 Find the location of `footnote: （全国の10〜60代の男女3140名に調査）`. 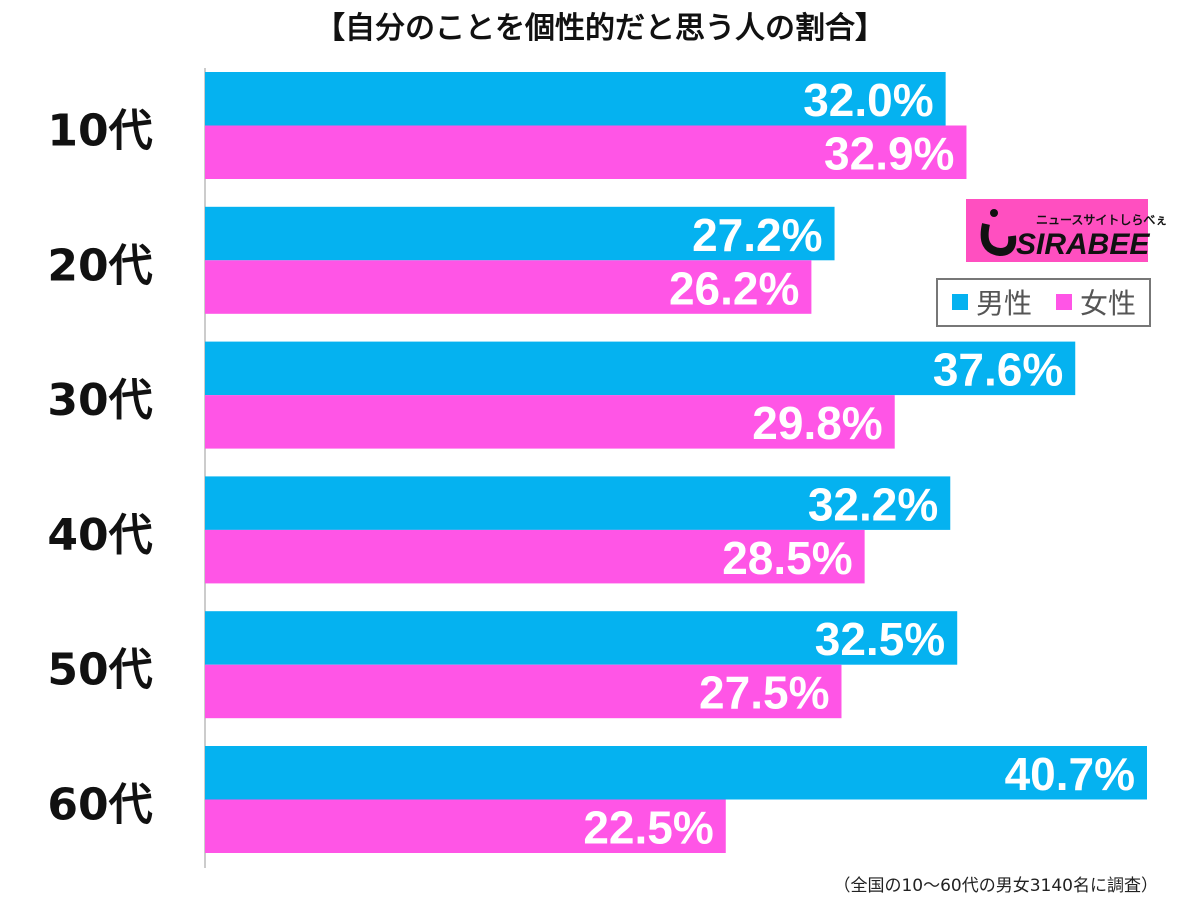

footnote: （全国の10〜60代の男女3140名に調査） is located at coordinates (995, 886).